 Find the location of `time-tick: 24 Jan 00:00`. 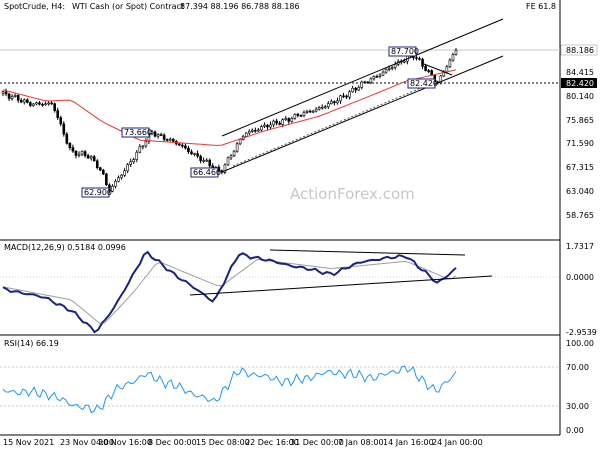

time-tick: 24 Jan 00:00 is located at coordinates (457, 442).